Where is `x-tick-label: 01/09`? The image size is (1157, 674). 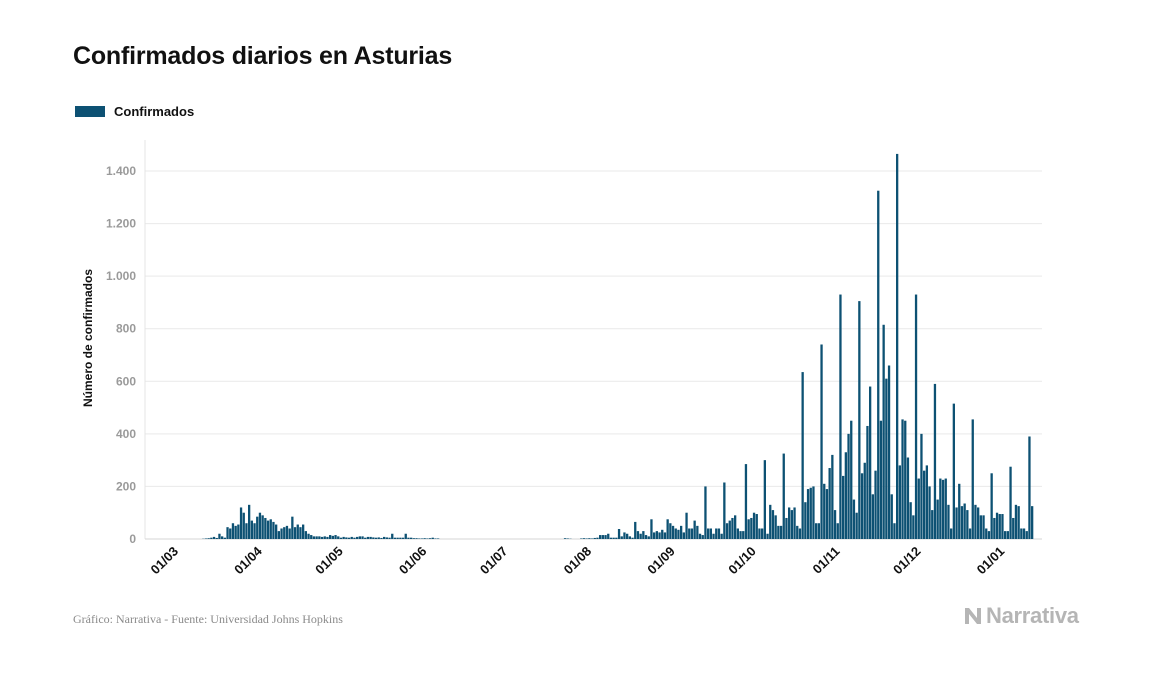 x-tick-label: 01/09 is located at coordinates (661, 561).